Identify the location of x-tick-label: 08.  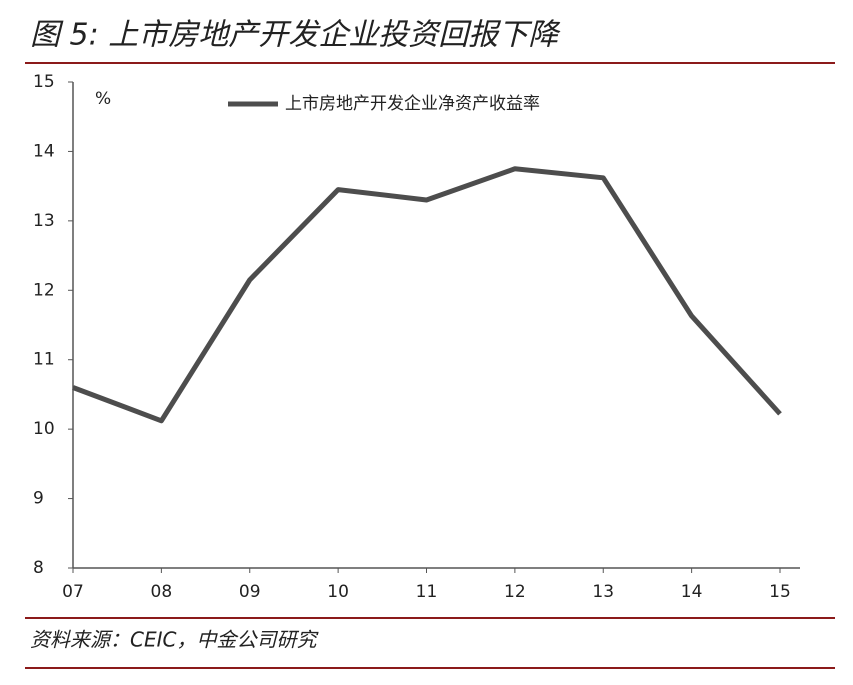
(162, 592).